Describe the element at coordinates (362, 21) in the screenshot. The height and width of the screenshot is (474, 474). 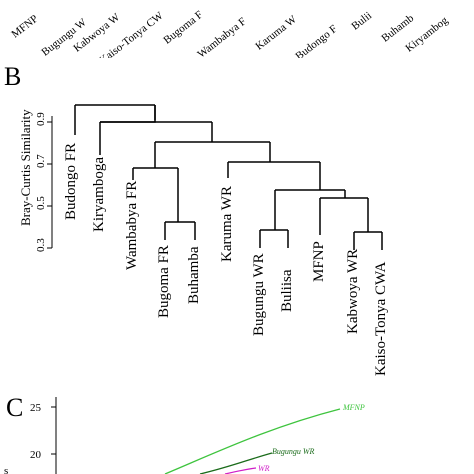
I see `panel-a-label-buliisa: Bulii` at that location.